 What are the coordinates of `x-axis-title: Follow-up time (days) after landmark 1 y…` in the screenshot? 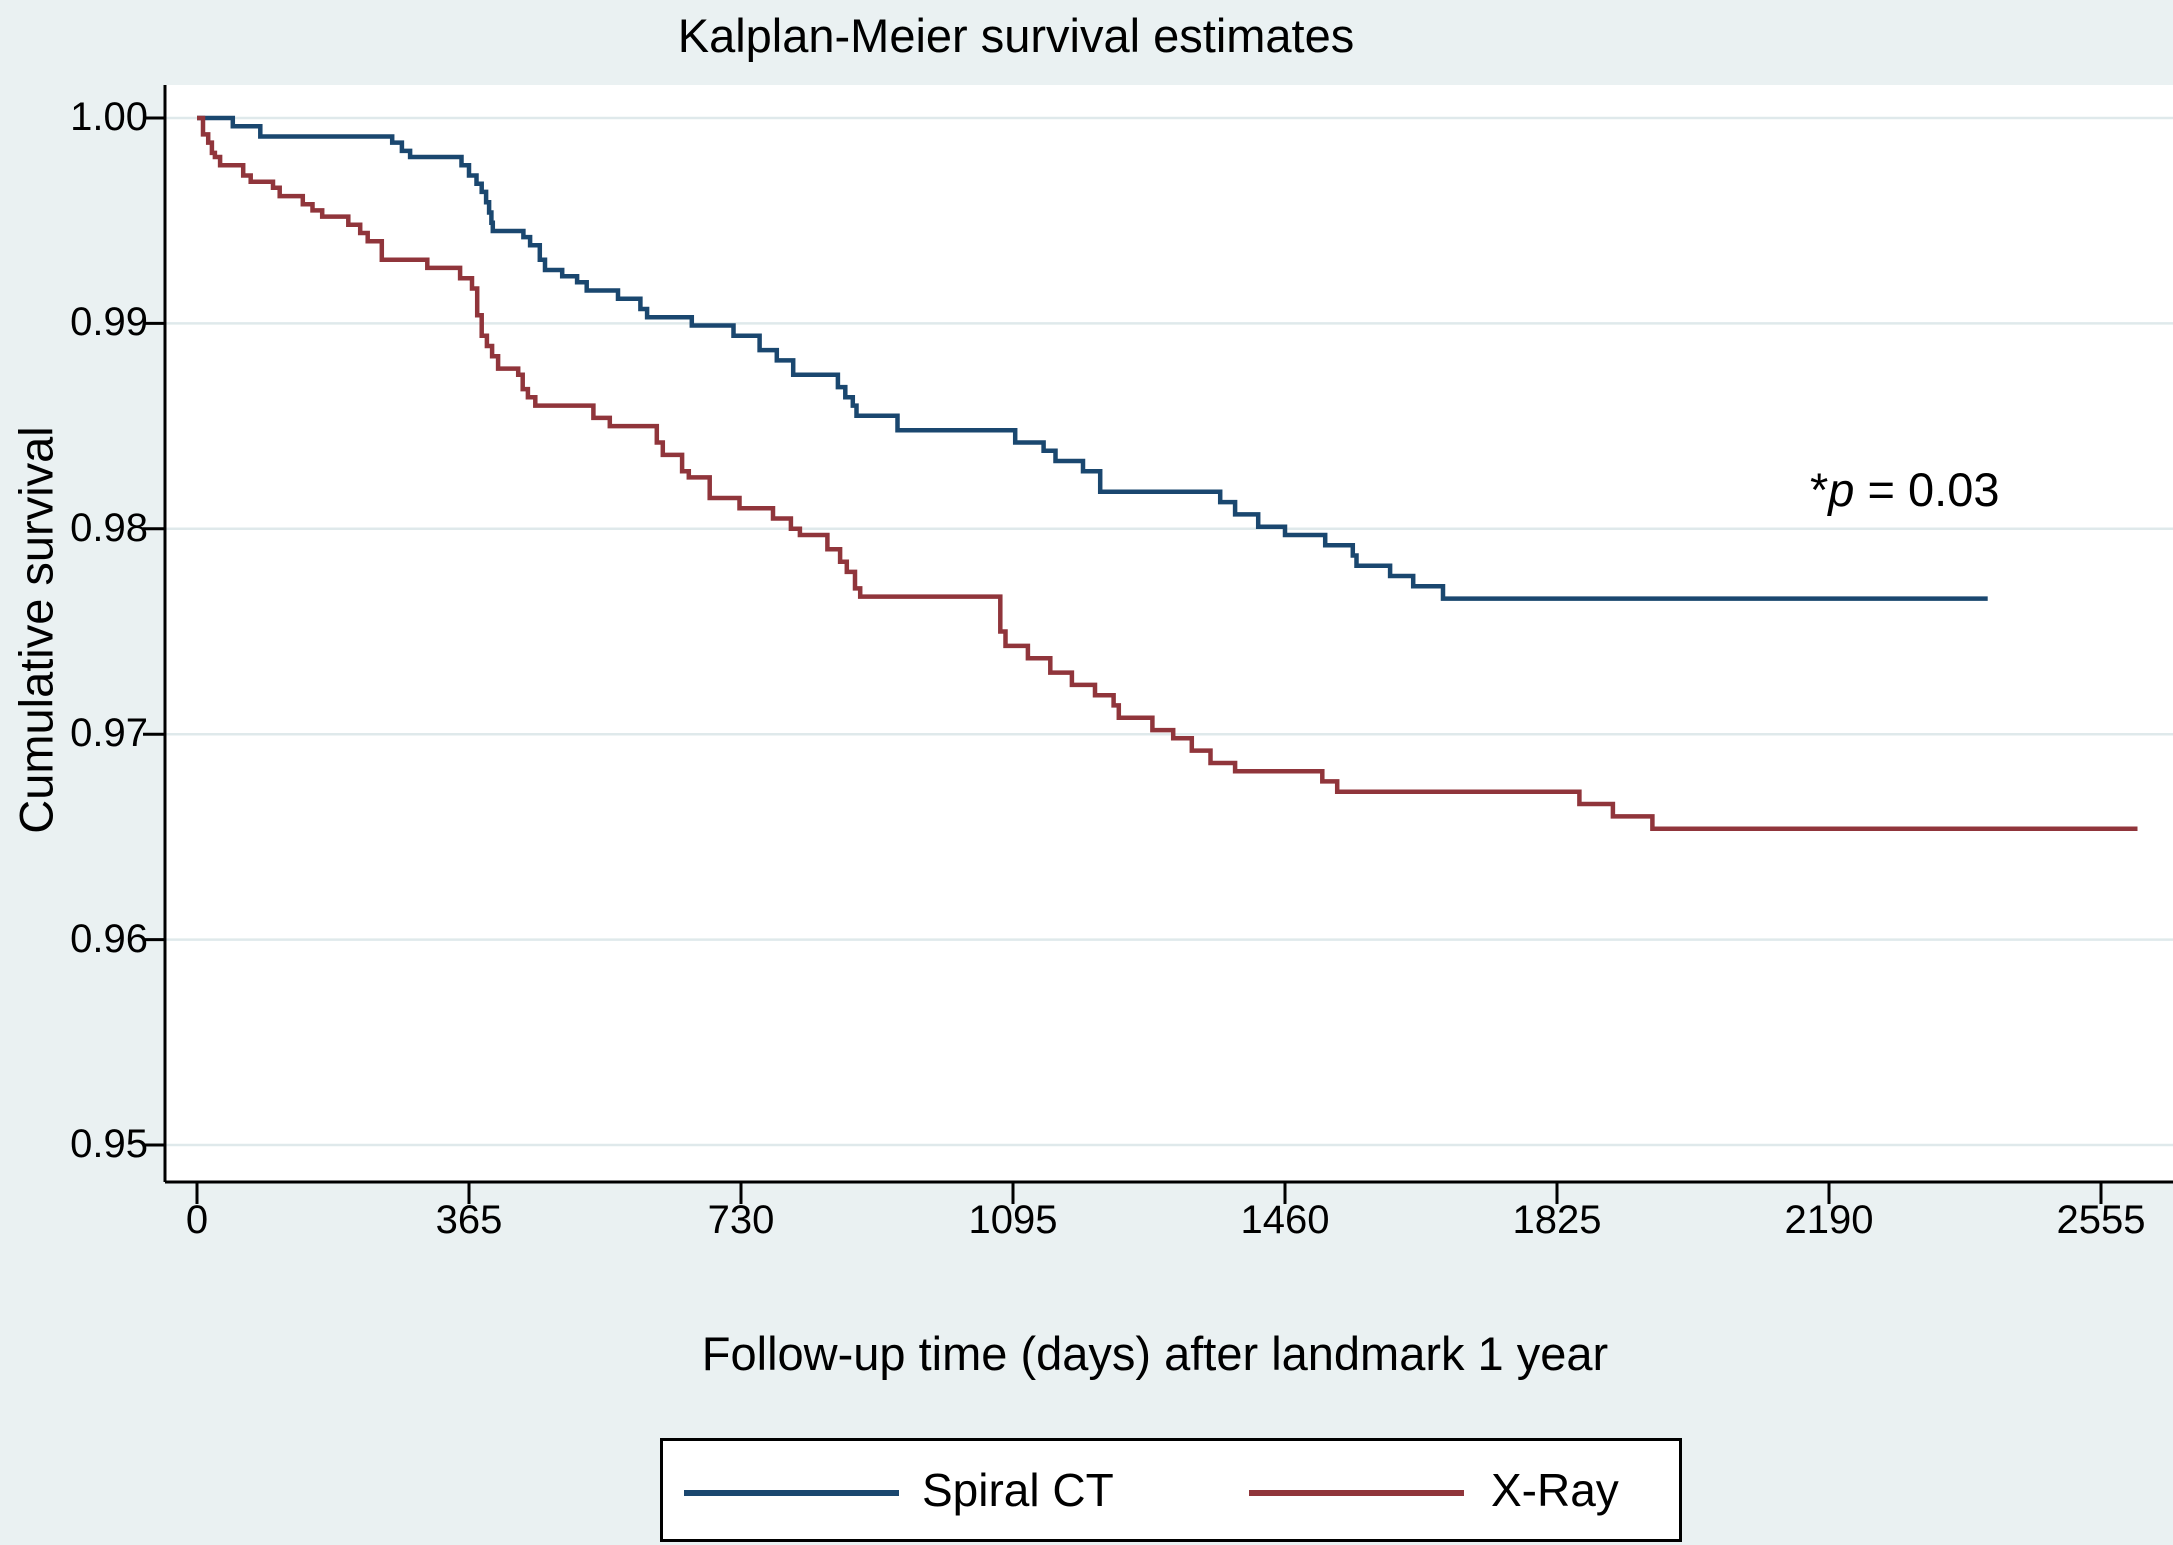 It's located at (1155, 1353).